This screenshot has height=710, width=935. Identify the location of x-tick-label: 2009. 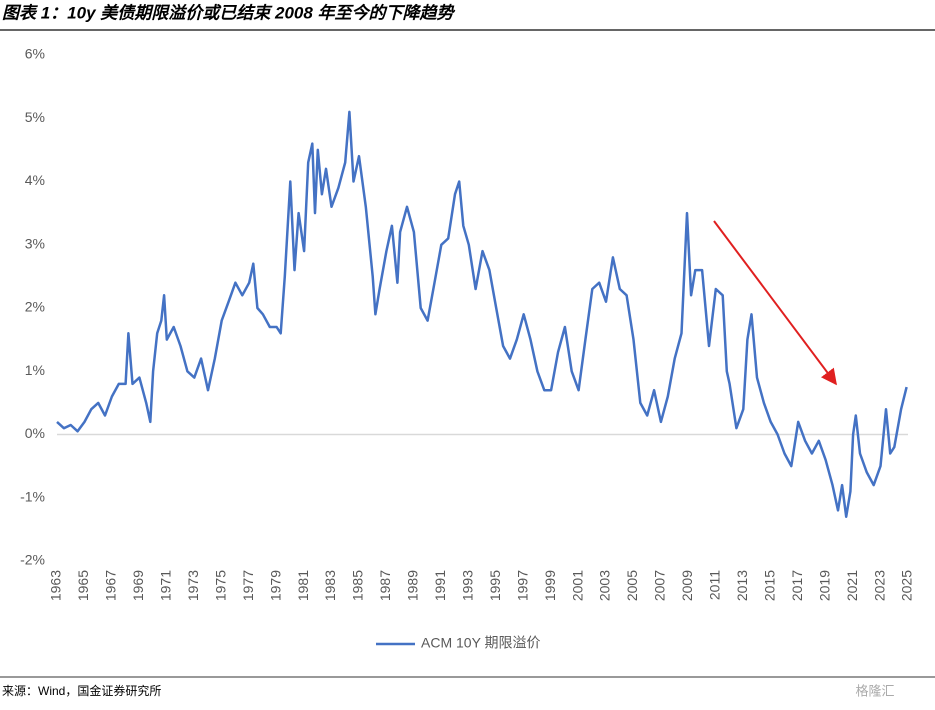
(687, 585).